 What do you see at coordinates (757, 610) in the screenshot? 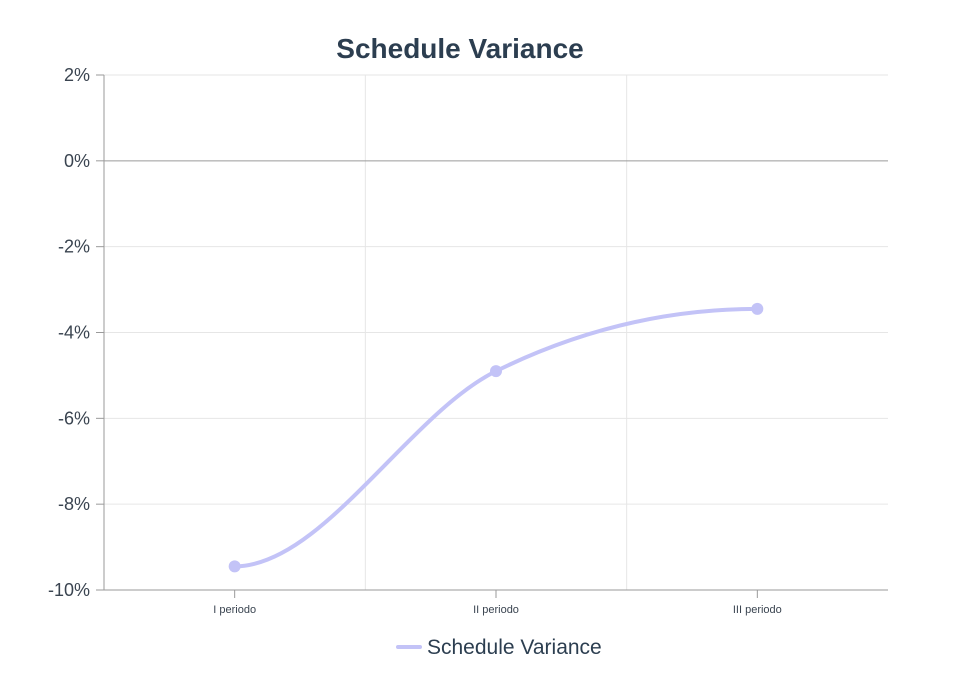
I see `x-tick-label: III periodo` at bounding box center [757, 610].